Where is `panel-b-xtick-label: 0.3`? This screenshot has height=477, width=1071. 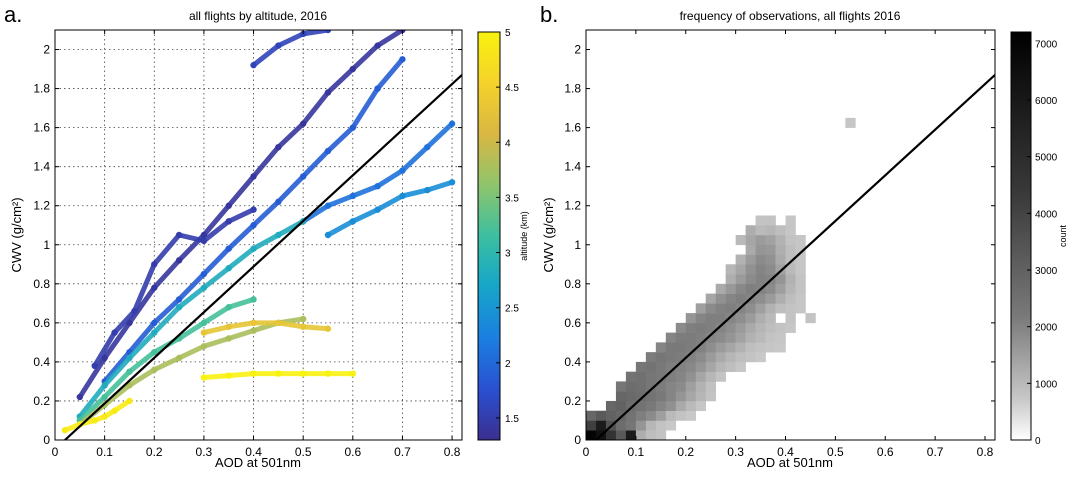 panel-b-xtick-label: 0.3 is located at coordinates (735, 452).